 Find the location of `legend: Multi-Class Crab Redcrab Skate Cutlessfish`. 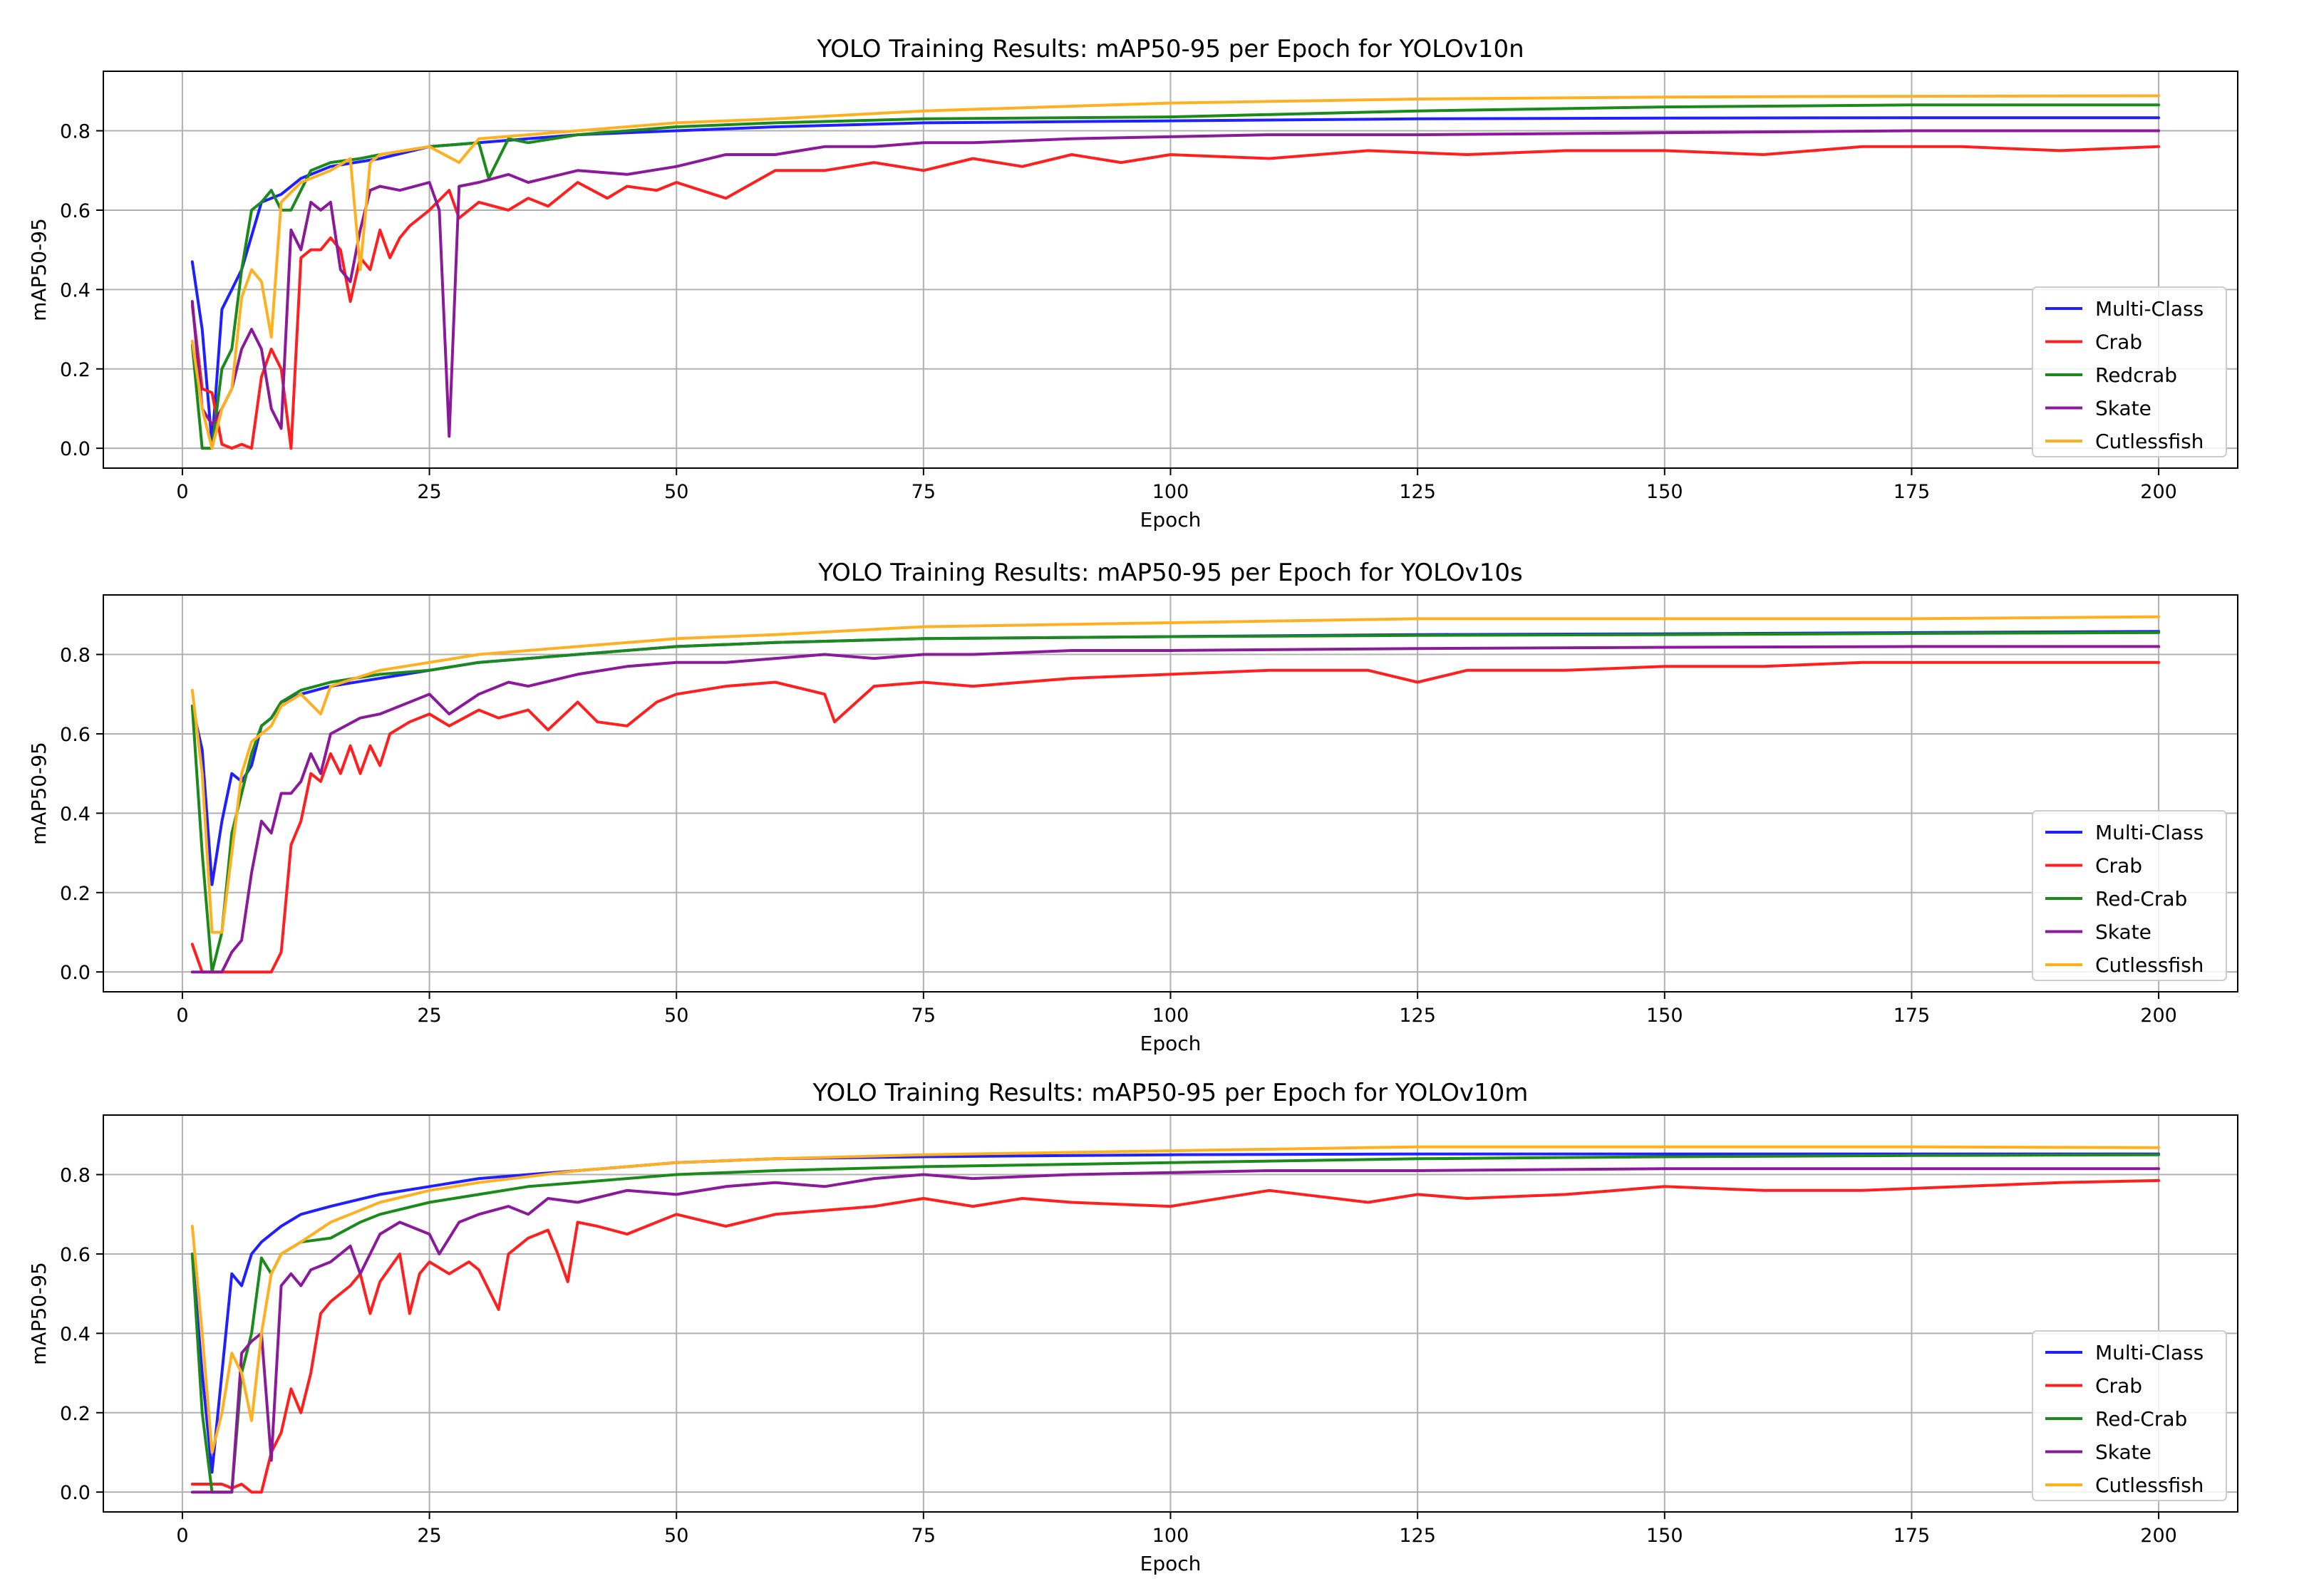

legend: Multi-Class Crab Redcrab Skate Cutlessfish is located at coordinates (2129, 371).